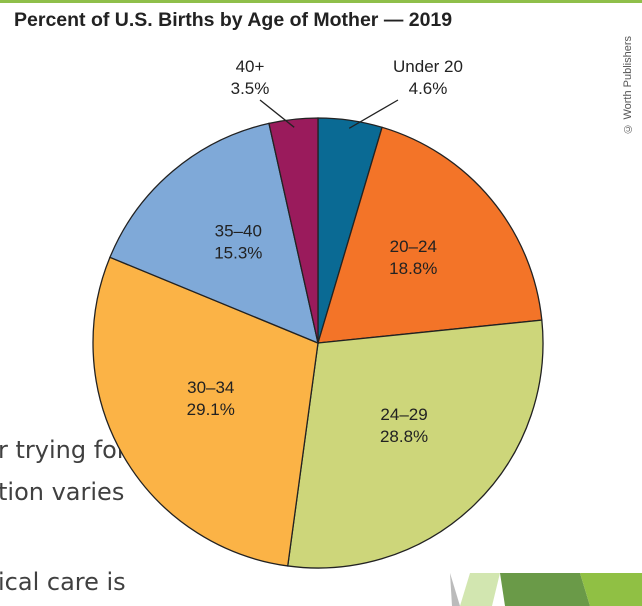 The width and height of the screenshot is (642, 606). Describe the element at coordinates (428, 88) in the screenshot. I see `slice-value-0: 4.6%` at that location.